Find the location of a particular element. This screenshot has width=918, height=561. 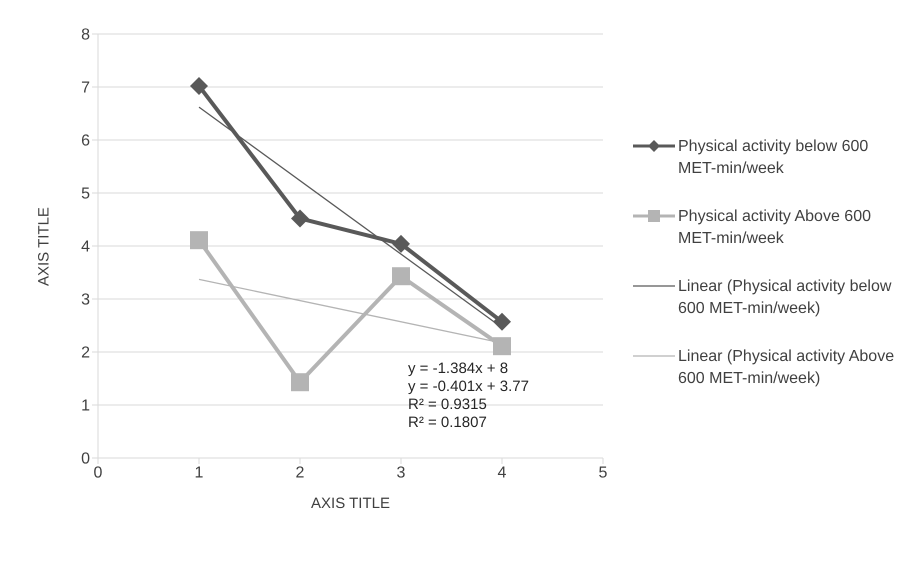

x-axis-title: AXIS TITLE is located at coordinates (350, 503).